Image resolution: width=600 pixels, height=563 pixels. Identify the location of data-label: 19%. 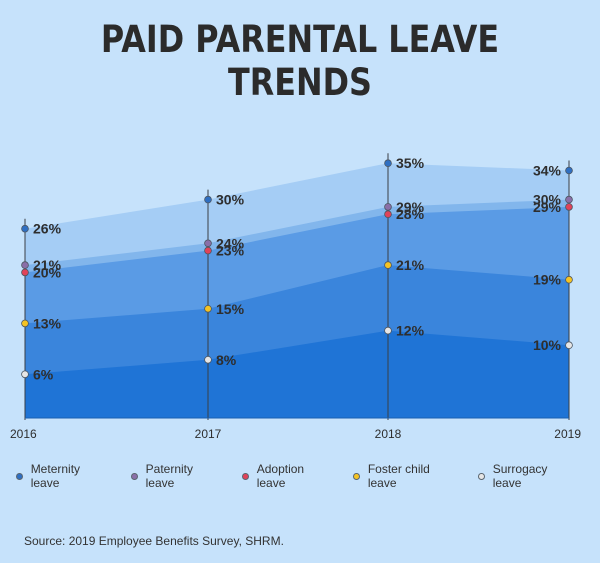
(547, 280).